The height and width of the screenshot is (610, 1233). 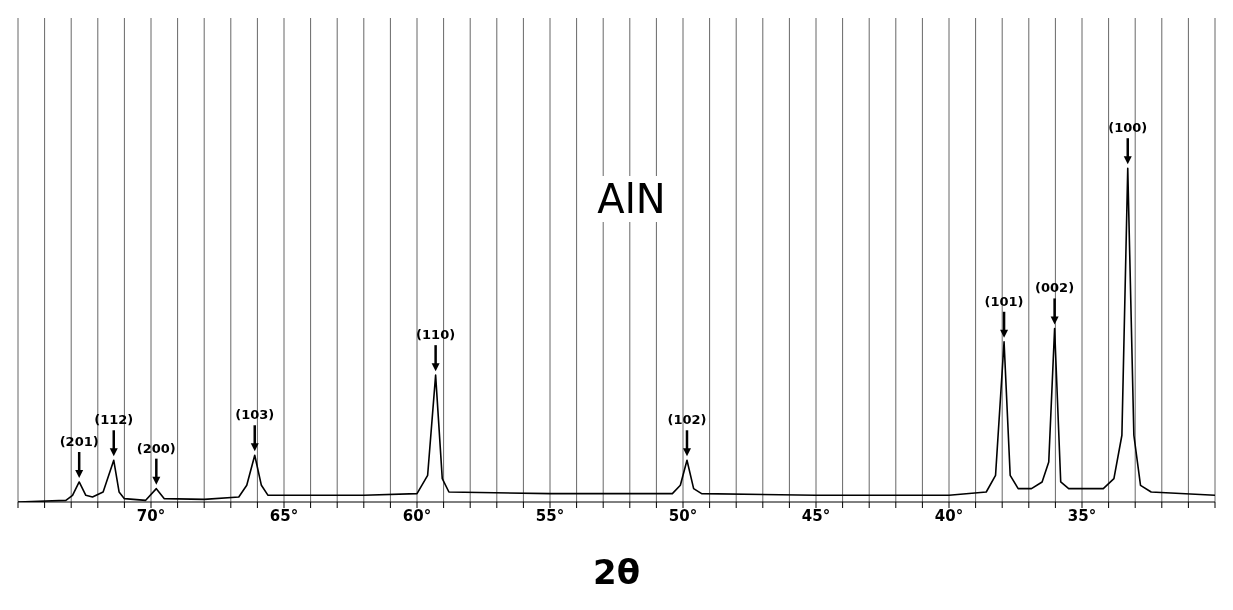 What do you see at coordinates (550, 515) in the screenshot?
I see `x-tick-label: 55°` at bounding box center [550, 515].